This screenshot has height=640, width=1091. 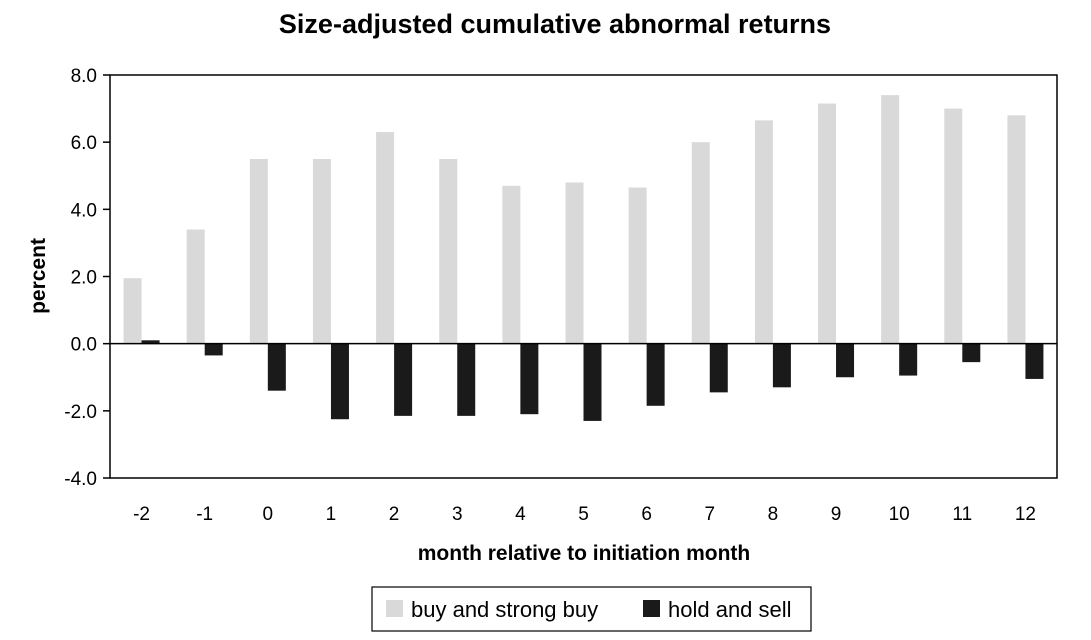 I want to click on legend-box, so click(x=591, y=609).